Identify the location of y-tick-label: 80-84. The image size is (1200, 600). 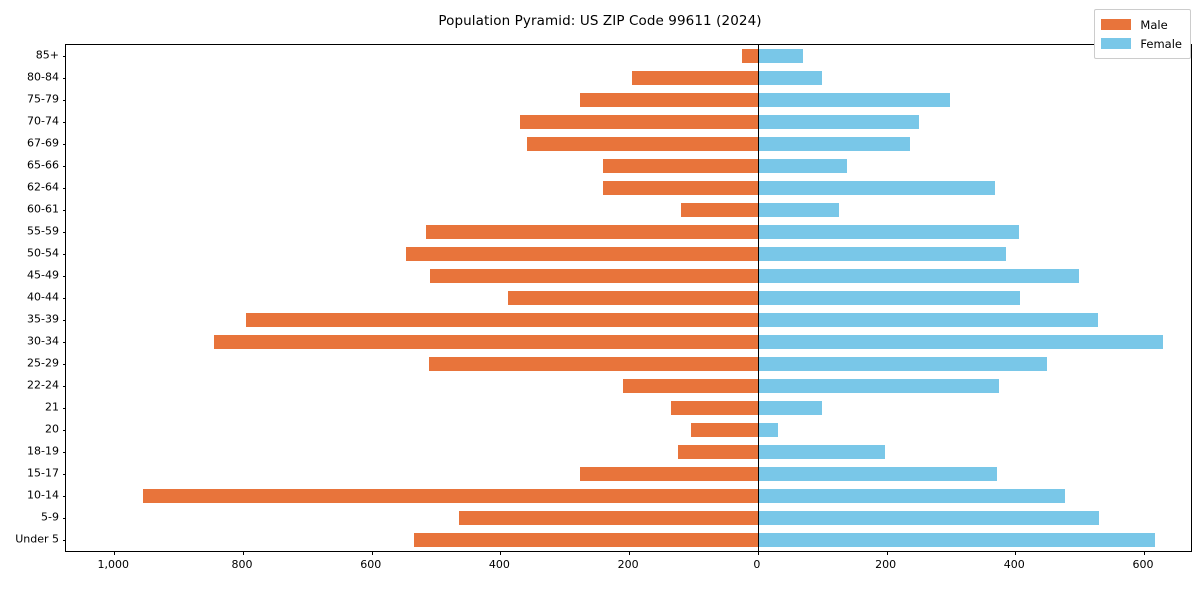
(43, 77).